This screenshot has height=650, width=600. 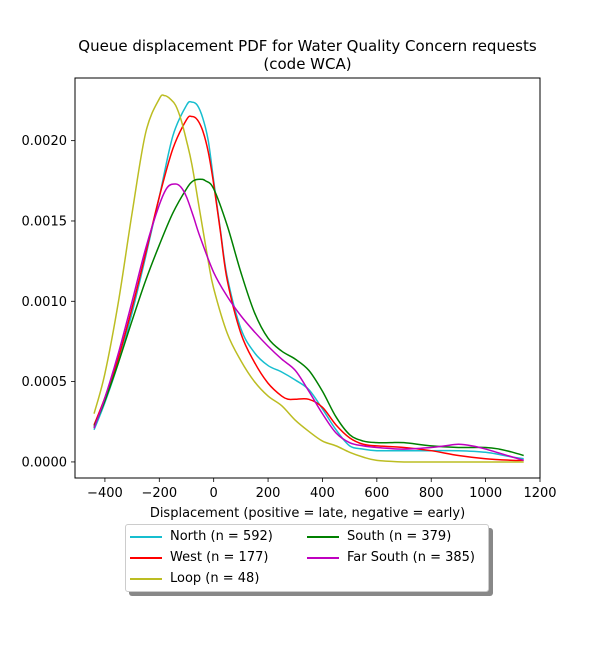 What do you see at coordinates (45, 141) in the screenshot?
I see `y-tick-label: 0.0020` at bounding box center [45, 141].